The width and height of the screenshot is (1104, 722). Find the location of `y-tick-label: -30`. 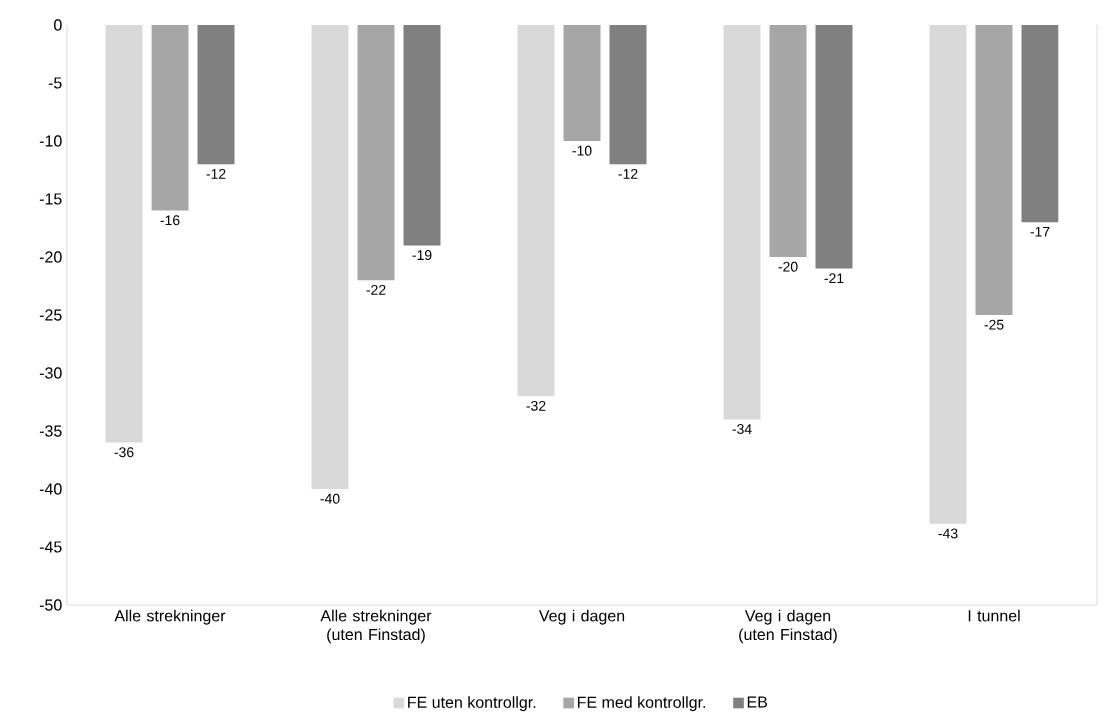

y-tick-label: -30 is located at coordinates (50, 373).